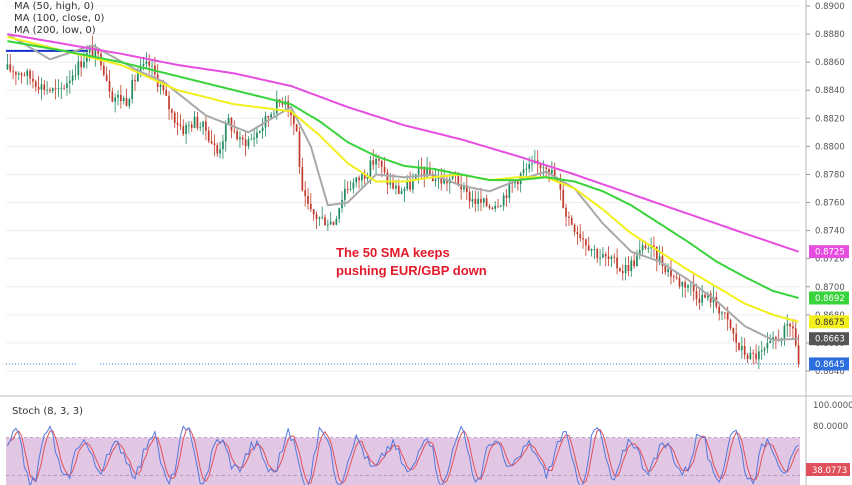 This screenshot has width=852, height=485. What do you see at coordinates (393, 252) in the screenshot?
I see `annotation-line-1: The 50 SMA keeps` at bounding box center [393, 252].